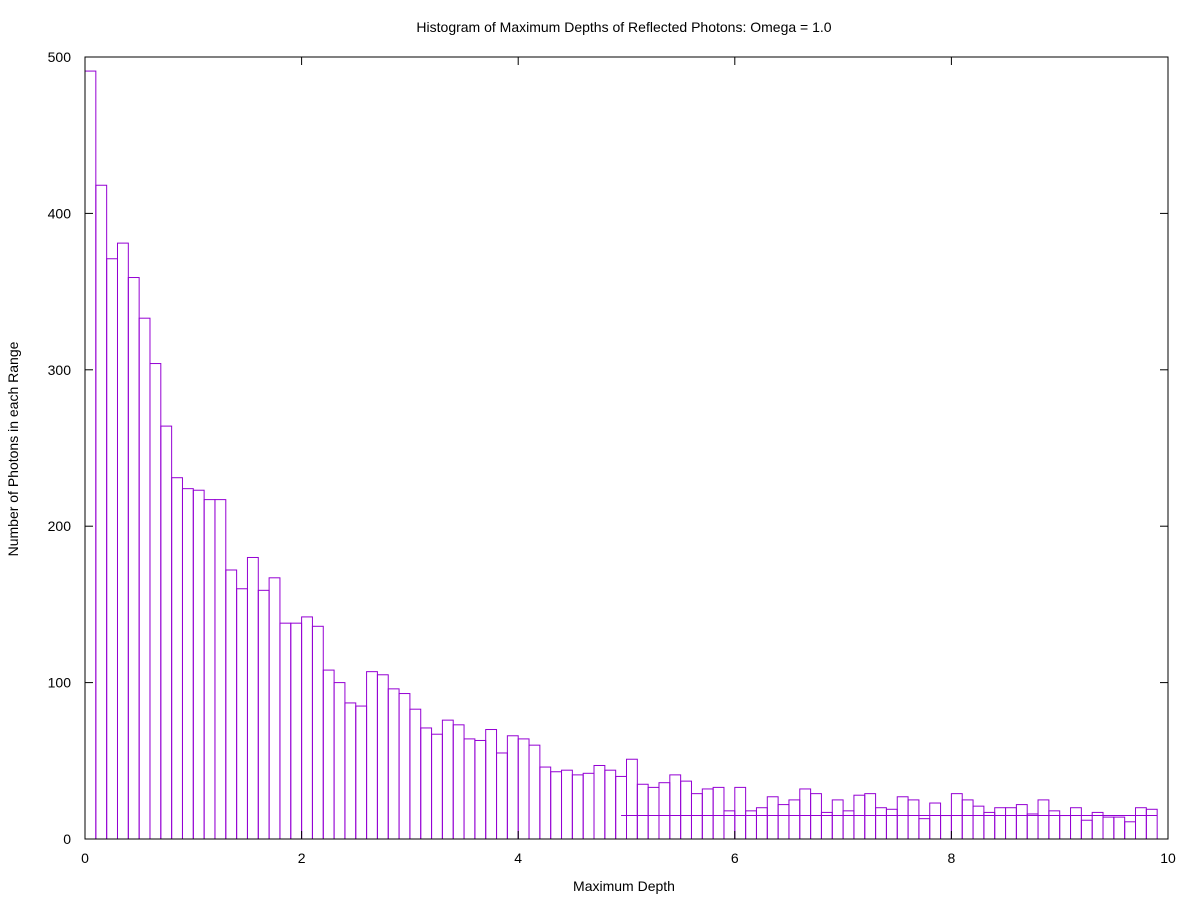 This screenshot has height=900, width=1200. I want to click on y-tick-label: 400, so click(60, 213).